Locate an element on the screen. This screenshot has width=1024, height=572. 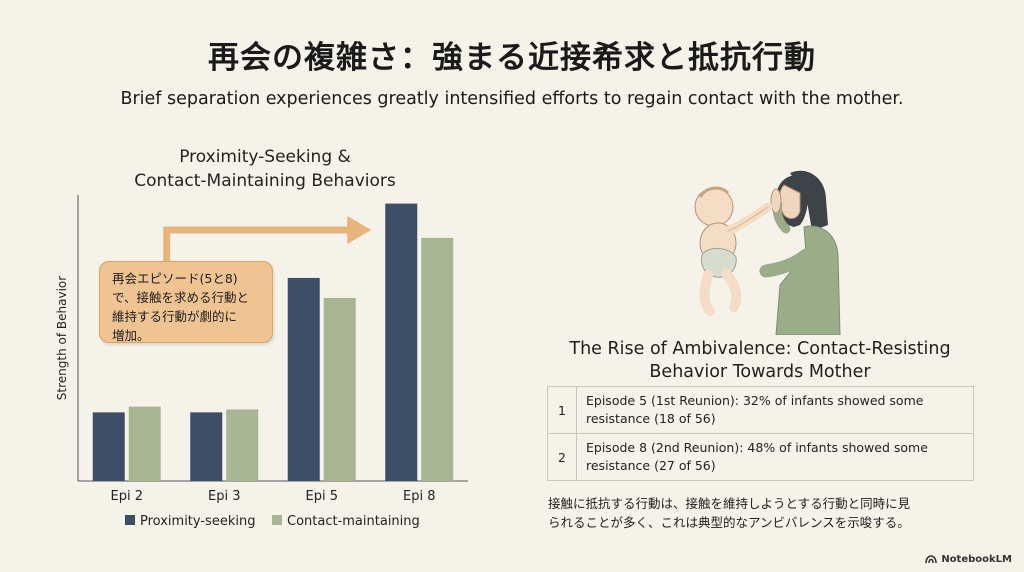
brand-watermark: NotebookLM is located at coordinates (968, 559).